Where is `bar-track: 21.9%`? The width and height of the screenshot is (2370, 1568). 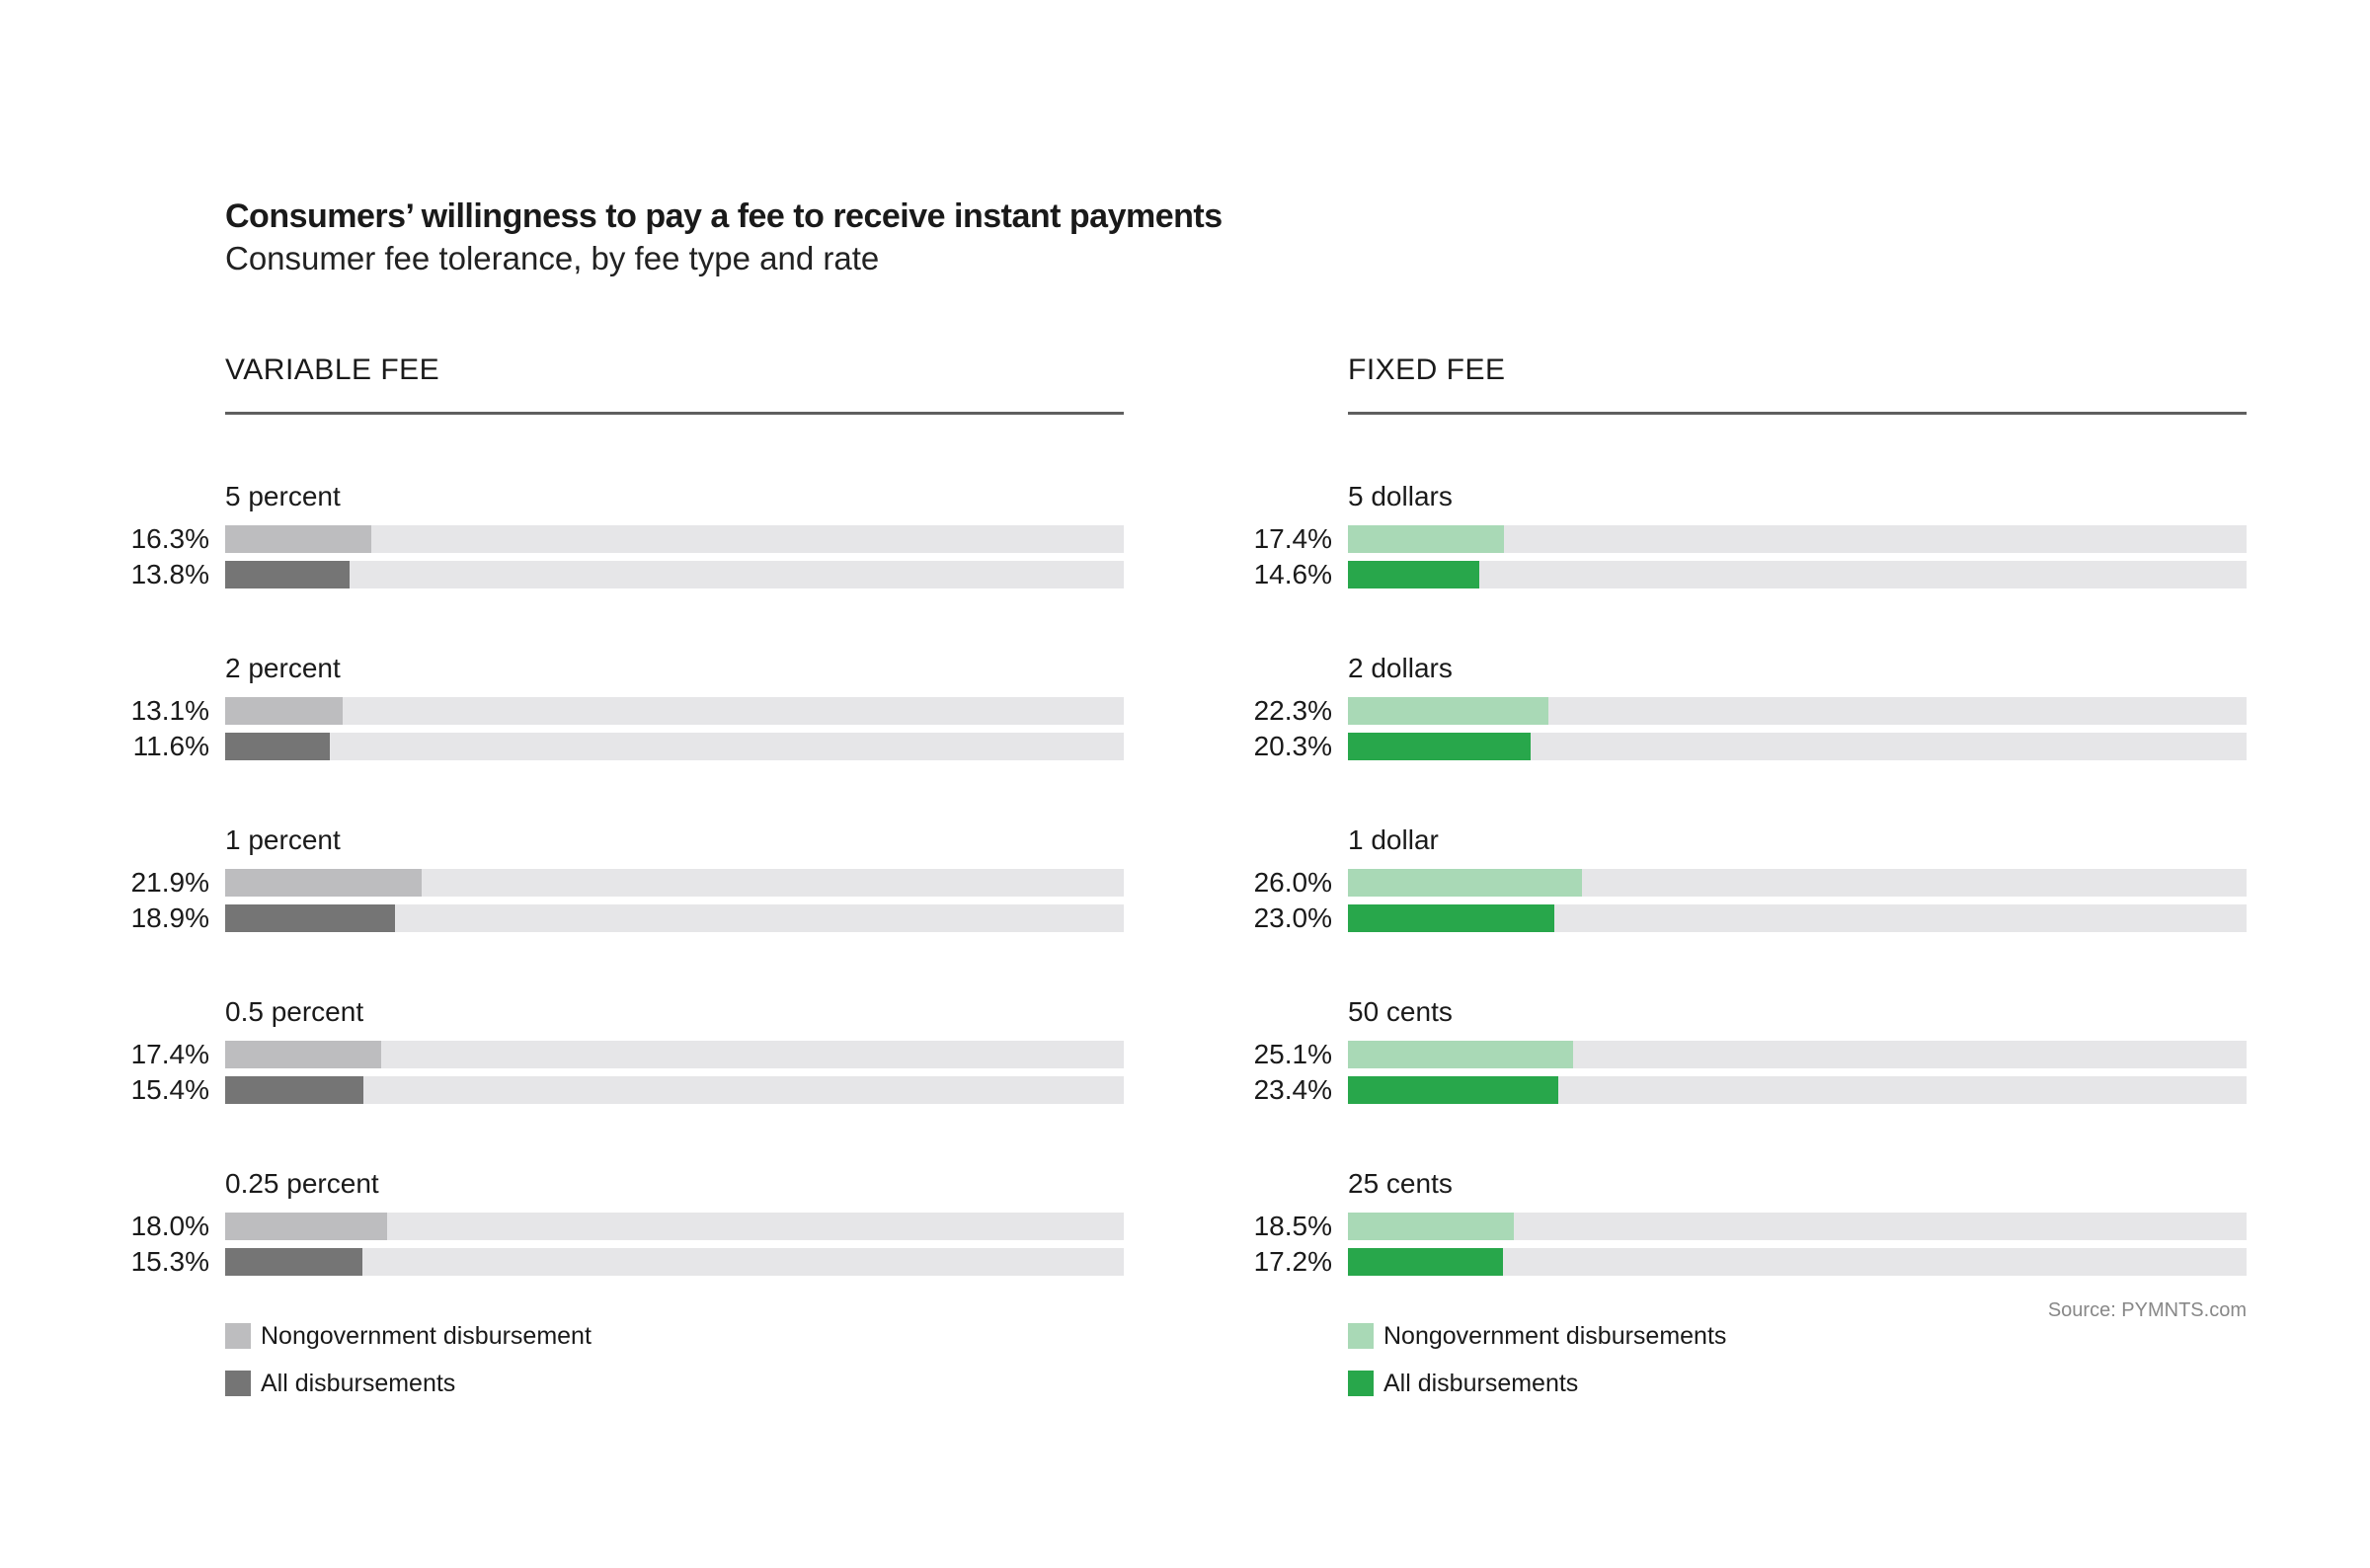 bar-track: 21.9% is located at coordinates (627, 883).